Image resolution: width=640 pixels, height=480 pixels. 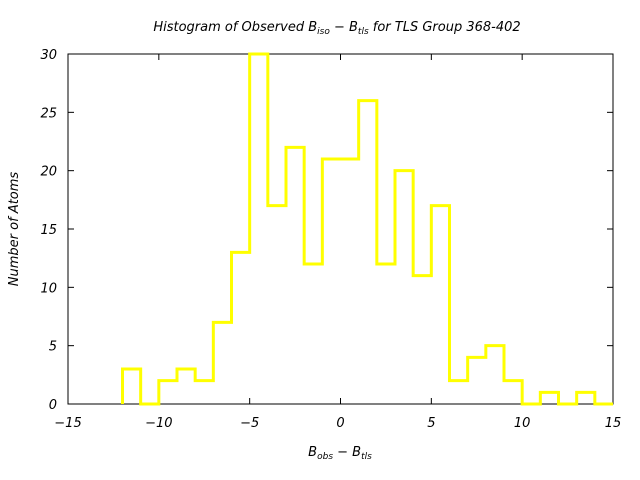 What do you see at coordinates (53, 347) in the screenshot?
I see `y-tick-label: 5` at bounding box center [53, 347].